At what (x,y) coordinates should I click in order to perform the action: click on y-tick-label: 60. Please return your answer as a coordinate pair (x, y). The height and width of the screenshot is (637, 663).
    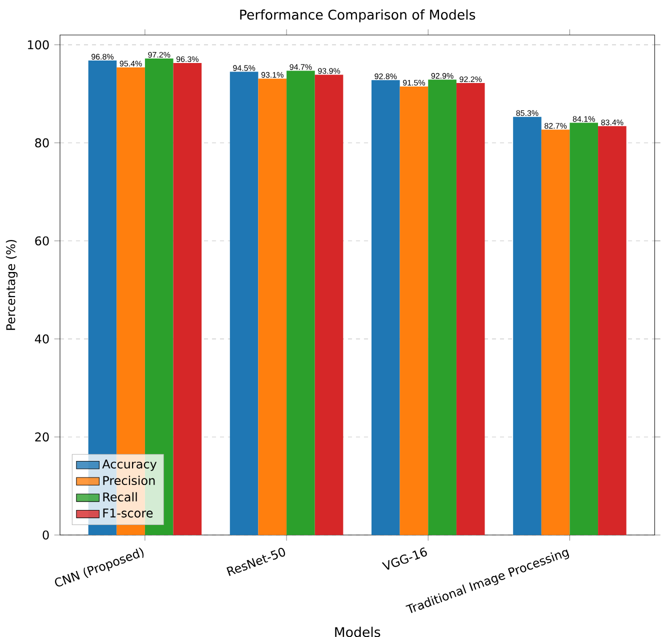
    Looking at the image, I should click on (42, 241).